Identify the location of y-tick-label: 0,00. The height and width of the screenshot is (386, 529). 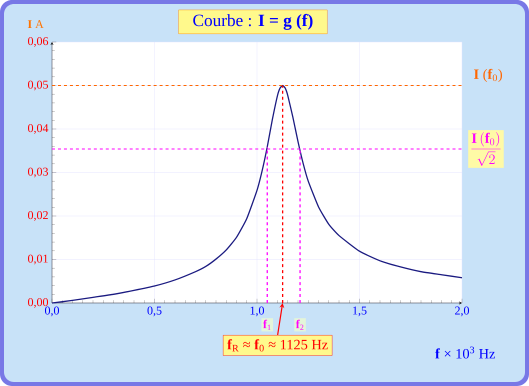
(38, 303).